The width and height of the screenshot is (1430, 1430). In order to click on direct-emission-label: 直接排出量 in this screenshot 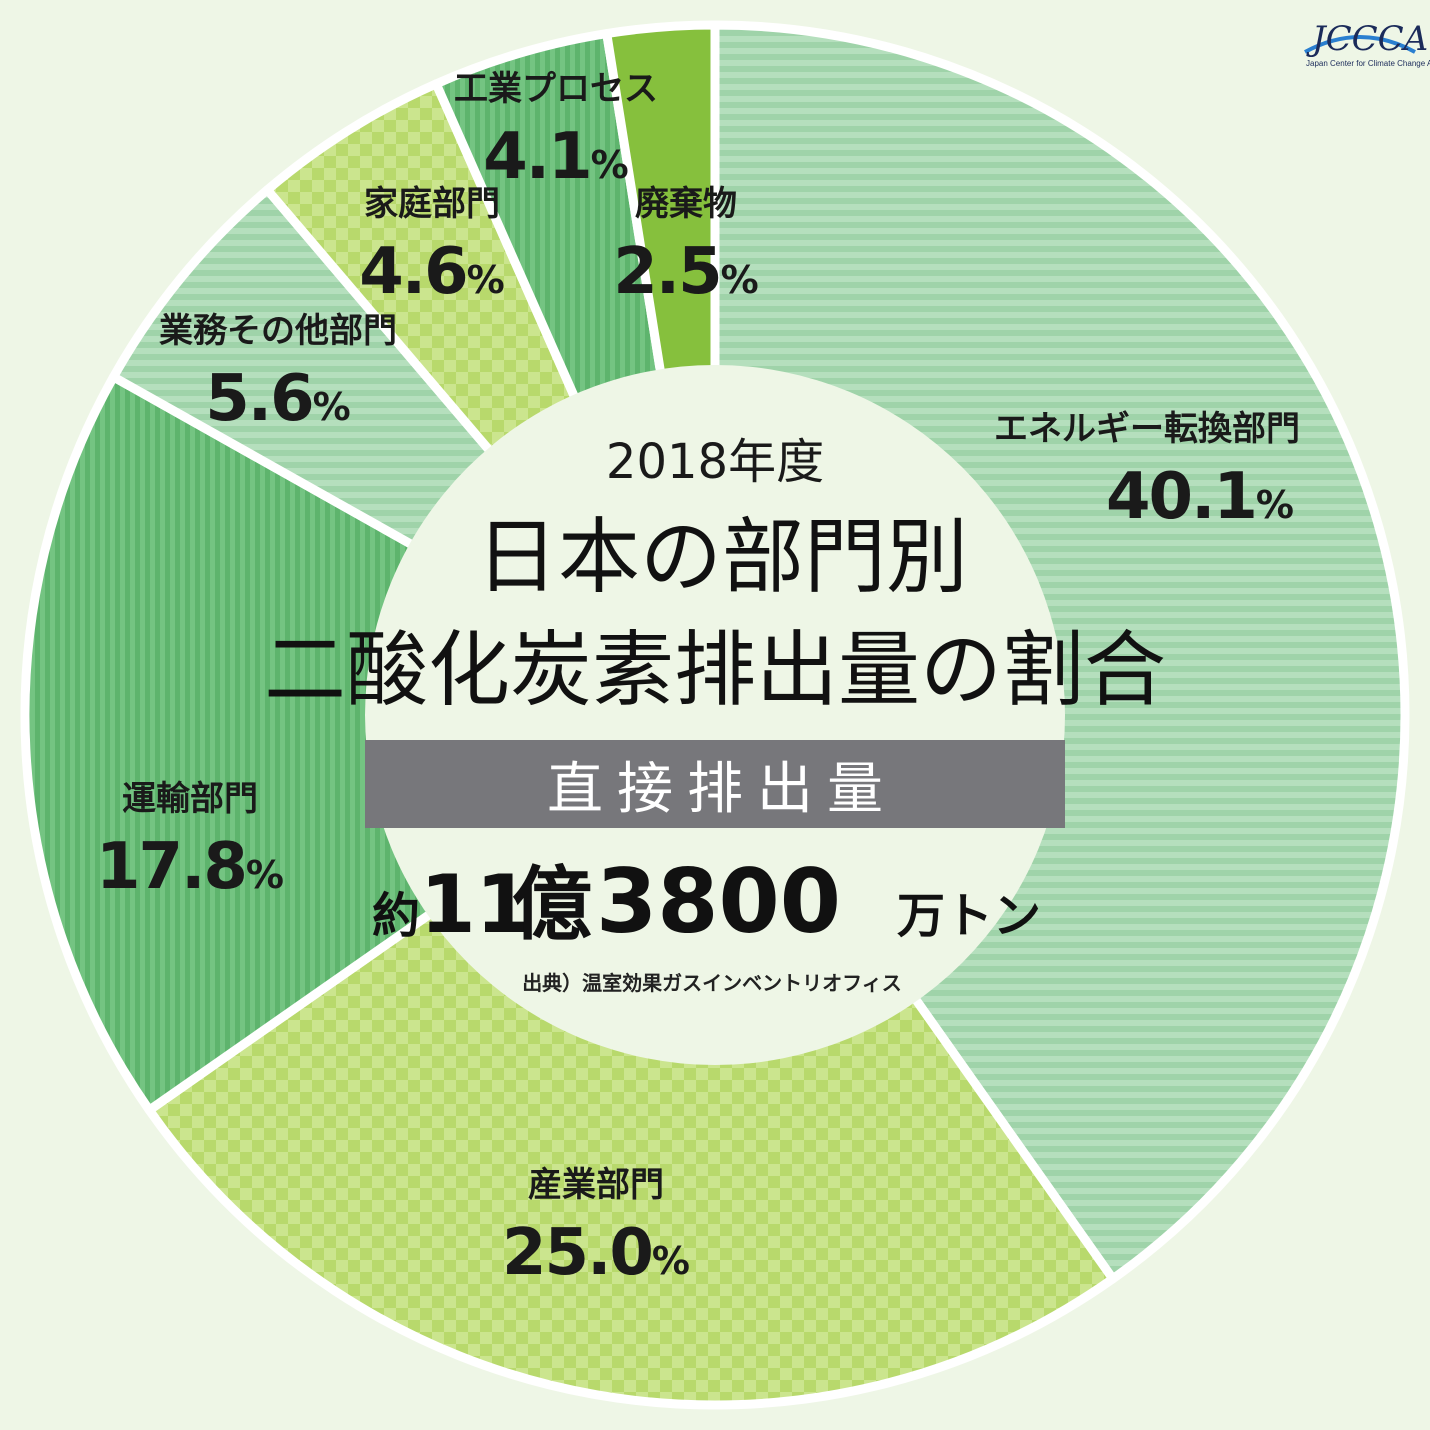, I will do `click(722, 789)`.